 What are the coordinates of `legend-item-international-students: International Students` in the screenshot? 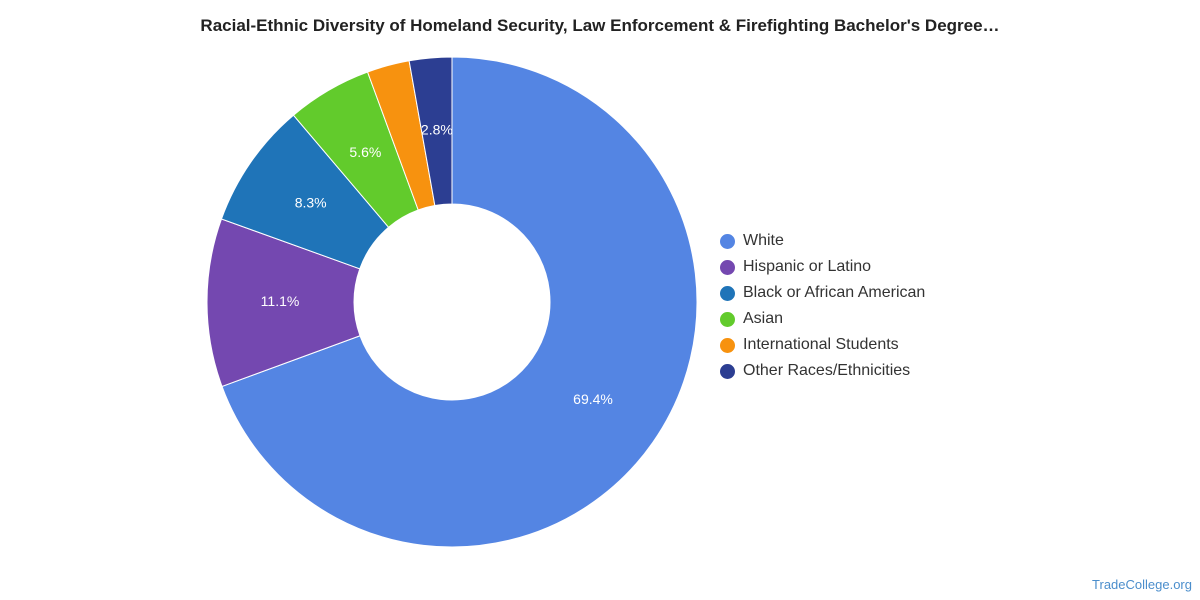 It's located at (822, 345).